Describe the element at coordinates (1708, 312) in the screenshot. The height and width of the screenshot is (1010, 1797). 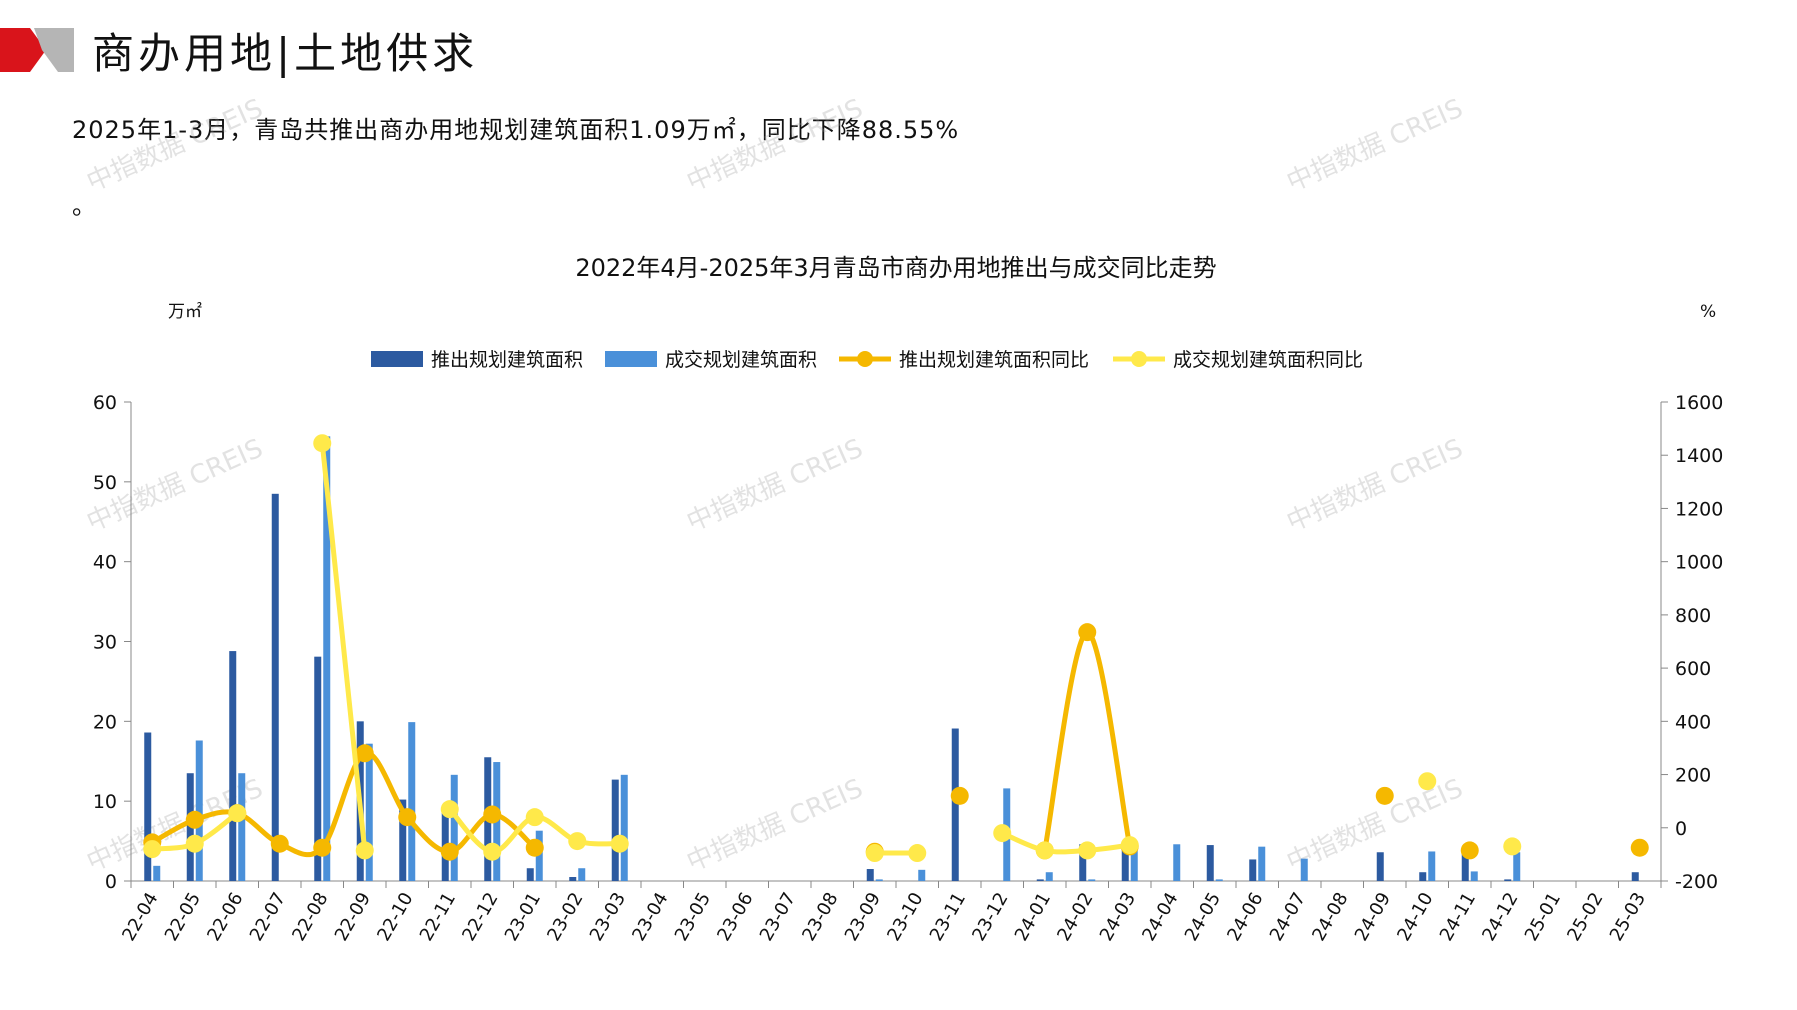
I see `y-right-unit-label: %` at that location.